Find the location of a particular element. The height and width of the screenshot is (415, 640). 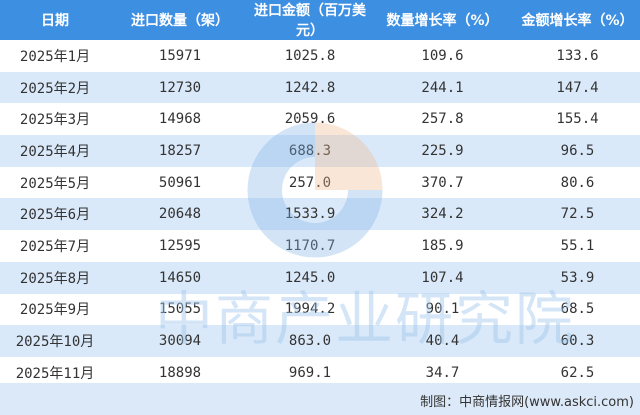

header-quantity-growth: 数量增长率（%） is located at coordinates (442, 20).